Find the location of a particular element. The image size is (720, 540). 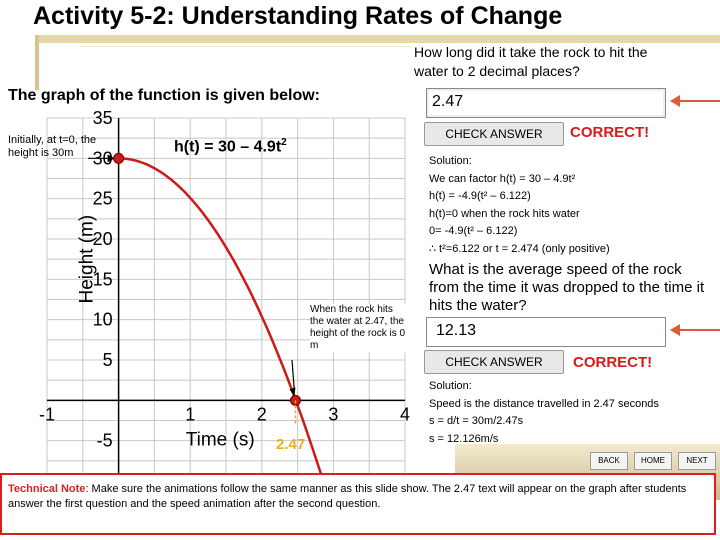

y-tick-label: -5 is located at coordinates (105, 441).